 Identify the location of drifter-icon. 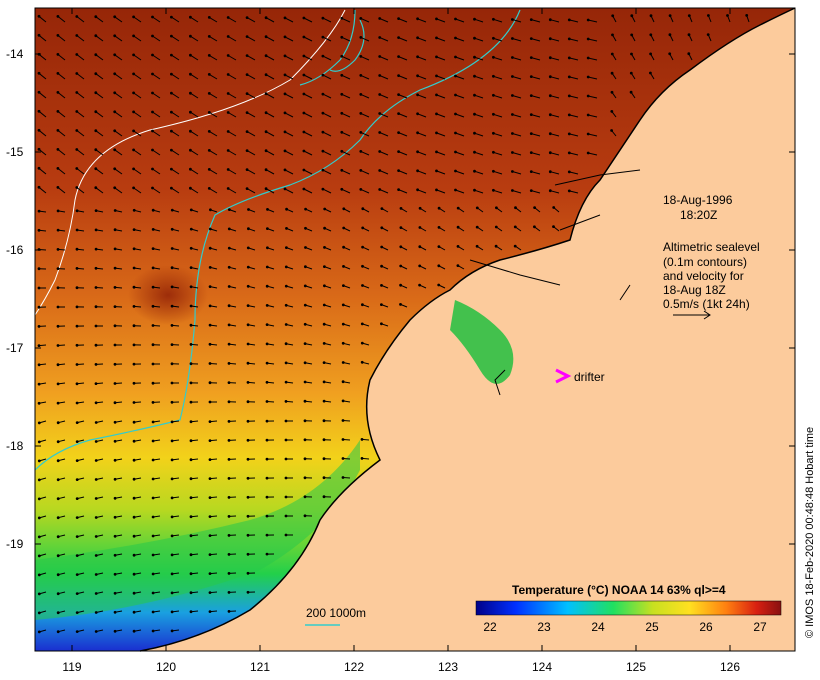
(563, 376).